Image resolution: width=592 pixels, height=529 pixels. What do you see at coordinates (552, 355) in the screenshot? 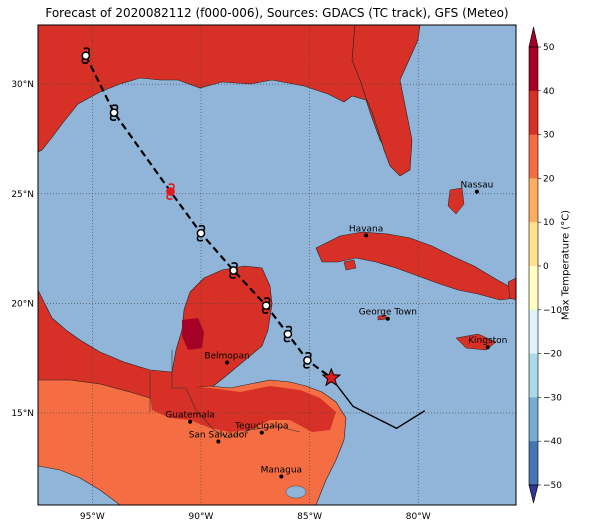
I see `colorbar-tick-label: −20` at bounding box center [552, 355].